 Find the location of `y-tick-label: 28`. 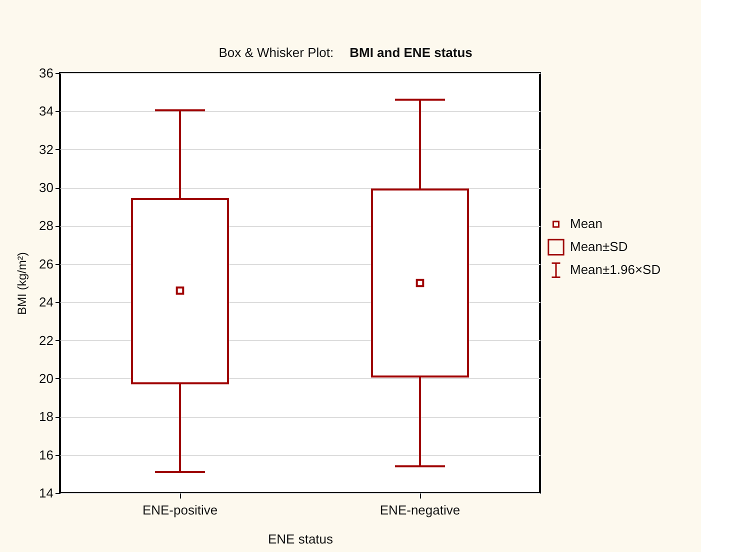

y-tick-label: 28 is located at coordinates (46, 226).